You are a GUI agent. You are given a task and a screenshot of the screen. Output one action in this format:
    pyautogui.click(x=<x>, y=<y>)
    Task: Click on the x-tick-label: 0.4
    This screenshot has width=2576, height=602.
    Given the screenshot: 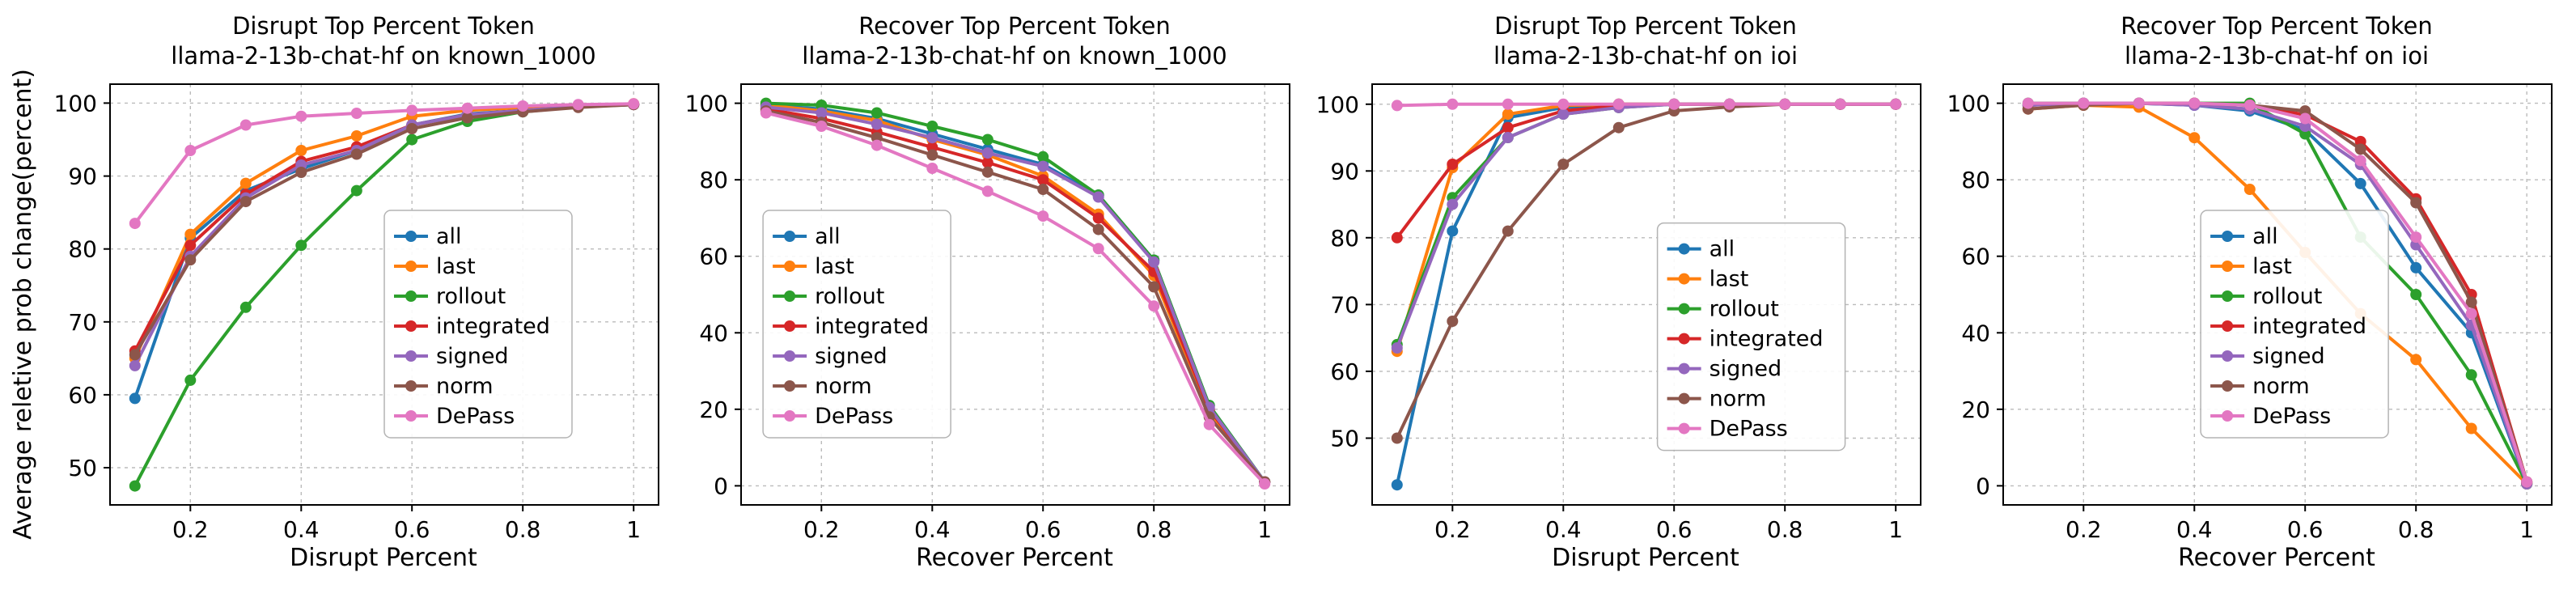 What is the action you would take?
    pyautogui.click(x=932, y=529)
    